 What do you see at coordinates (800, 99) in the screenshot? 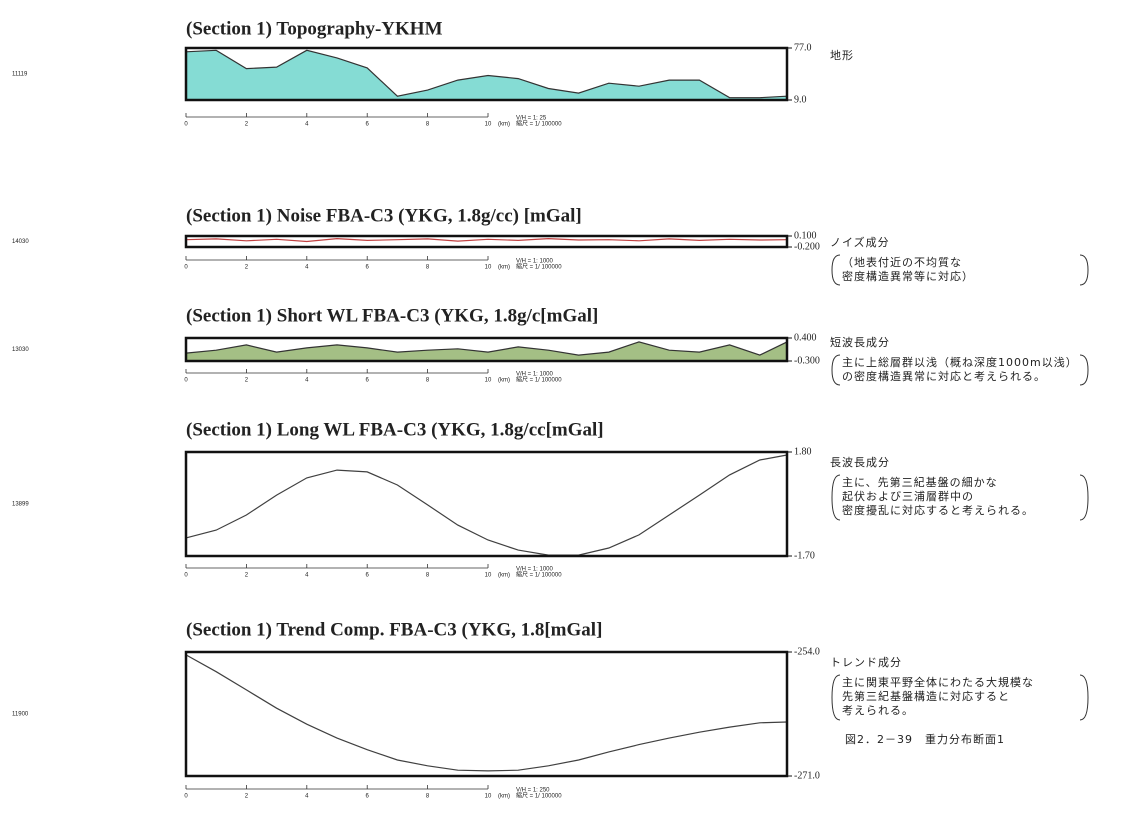
I see `y-tick-label: 9.0` at bounding box center [800, 99].